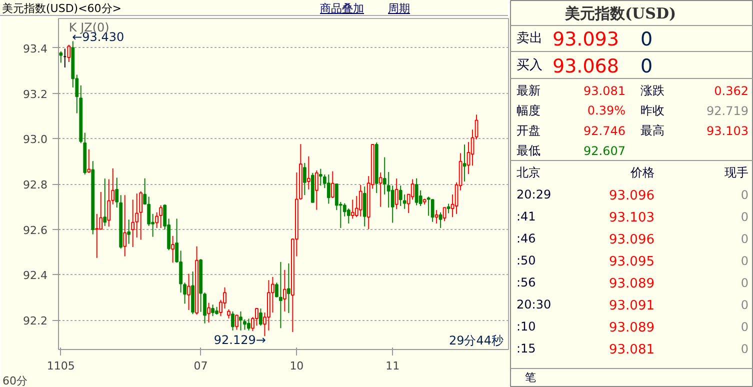 Image resolution: width=753 pixels, height=387 pixels. What do you see at coordinates (60, 366) in the screenshot?
I see `x-tick-label: 1105` at bounding box center [60, 366].